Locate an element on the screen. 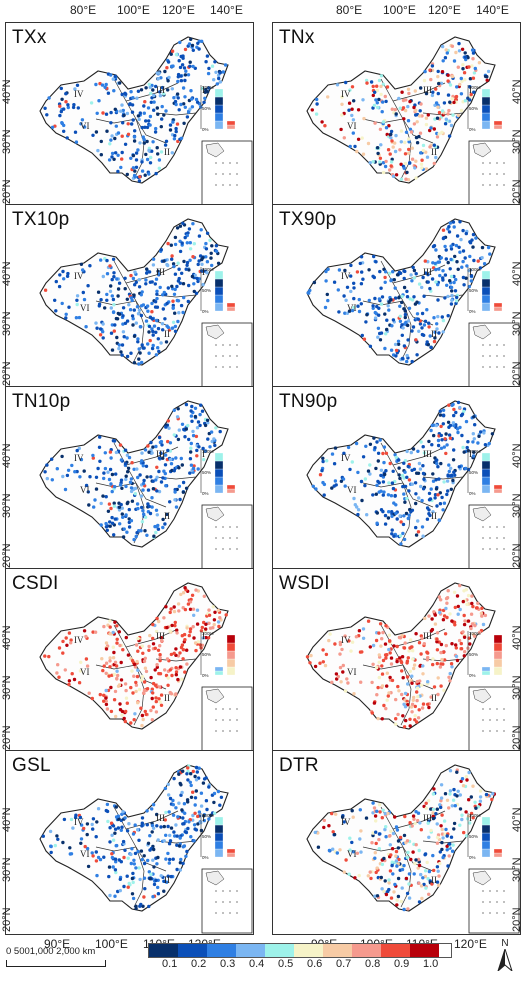 The image size is (526, 984). top-axis-left-tick: 140°E is located at coordinates (226, 10).